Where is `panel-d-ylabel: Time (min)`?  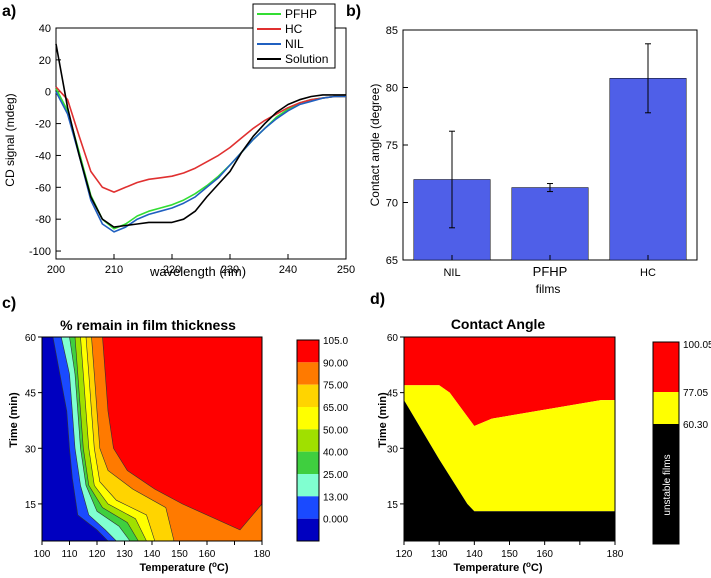
panel-d-ylabel: Time (min) is located at coordinates (383, 420).